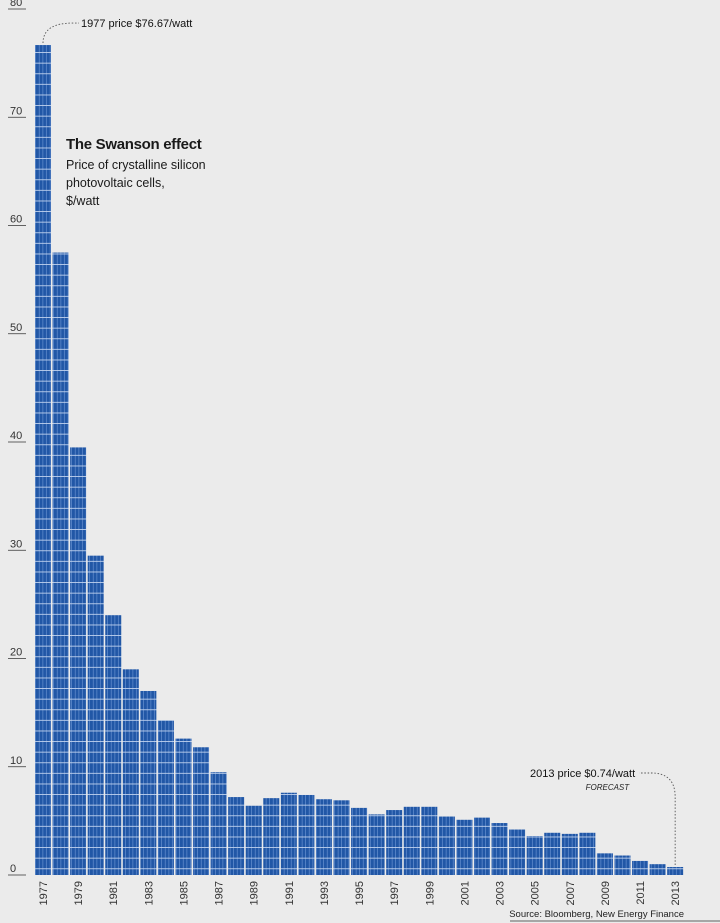 The height and width of the screenshot is (923, 720). Describe the element at coordinates (341, 837) in the screenshot. I see `bar-1994` at that location.